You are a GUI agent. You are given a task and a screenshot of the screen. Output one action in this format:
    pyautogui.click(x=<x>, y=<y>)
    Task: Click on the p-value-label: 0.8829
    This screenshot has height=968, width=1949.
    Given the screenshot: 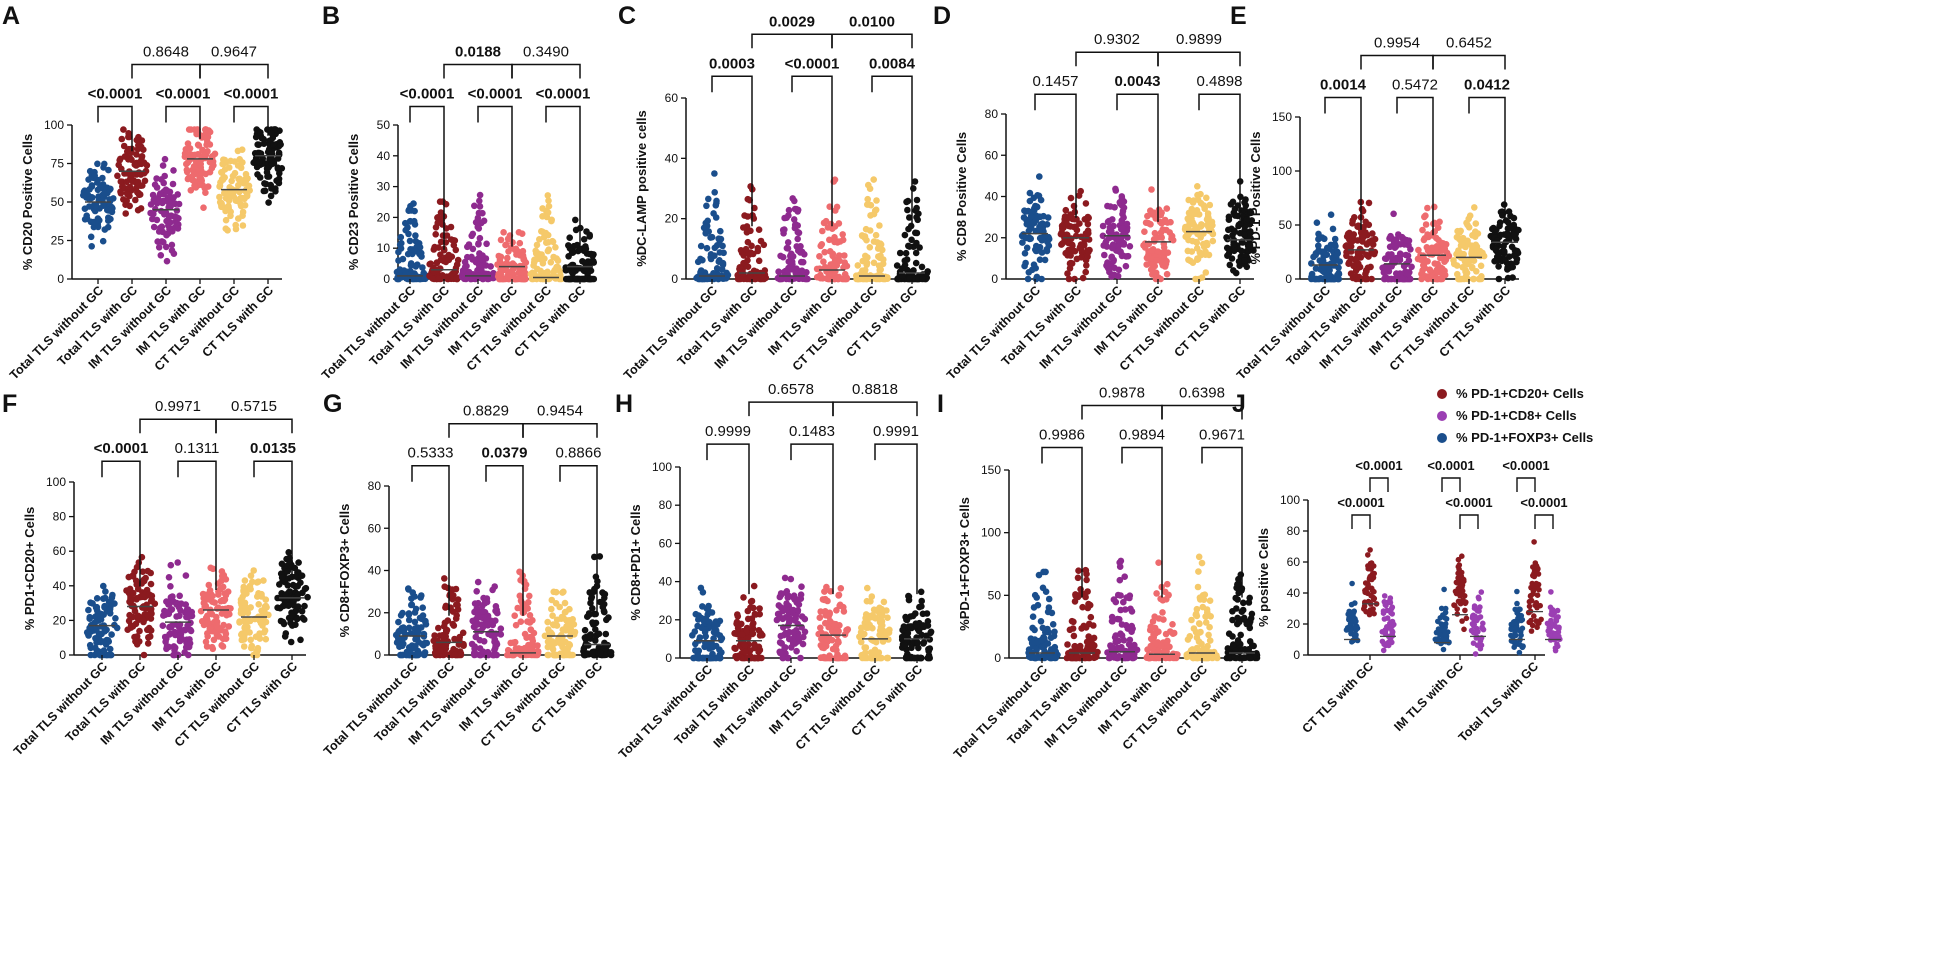 What is the action you would take?
    pyautogui.click(x=486, y=411)
    